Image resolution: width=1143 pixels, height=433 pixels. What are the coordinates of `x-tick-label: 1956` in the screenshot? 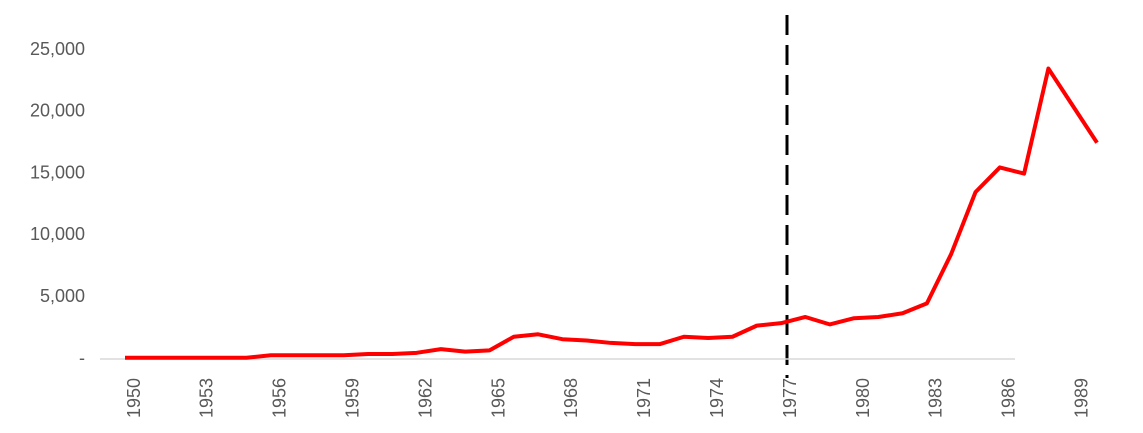 It's located at (280, 398).